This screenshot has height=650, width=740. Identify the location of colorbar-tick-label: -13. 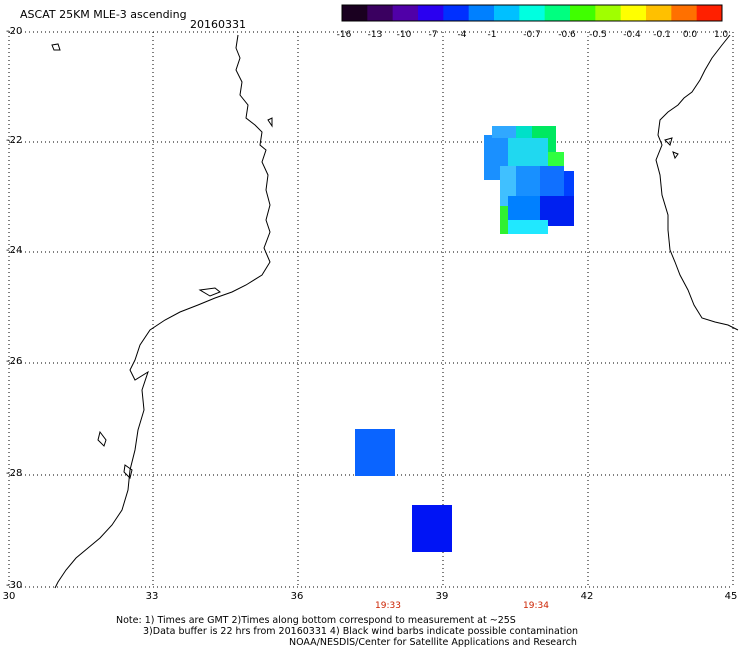
(375, 35).